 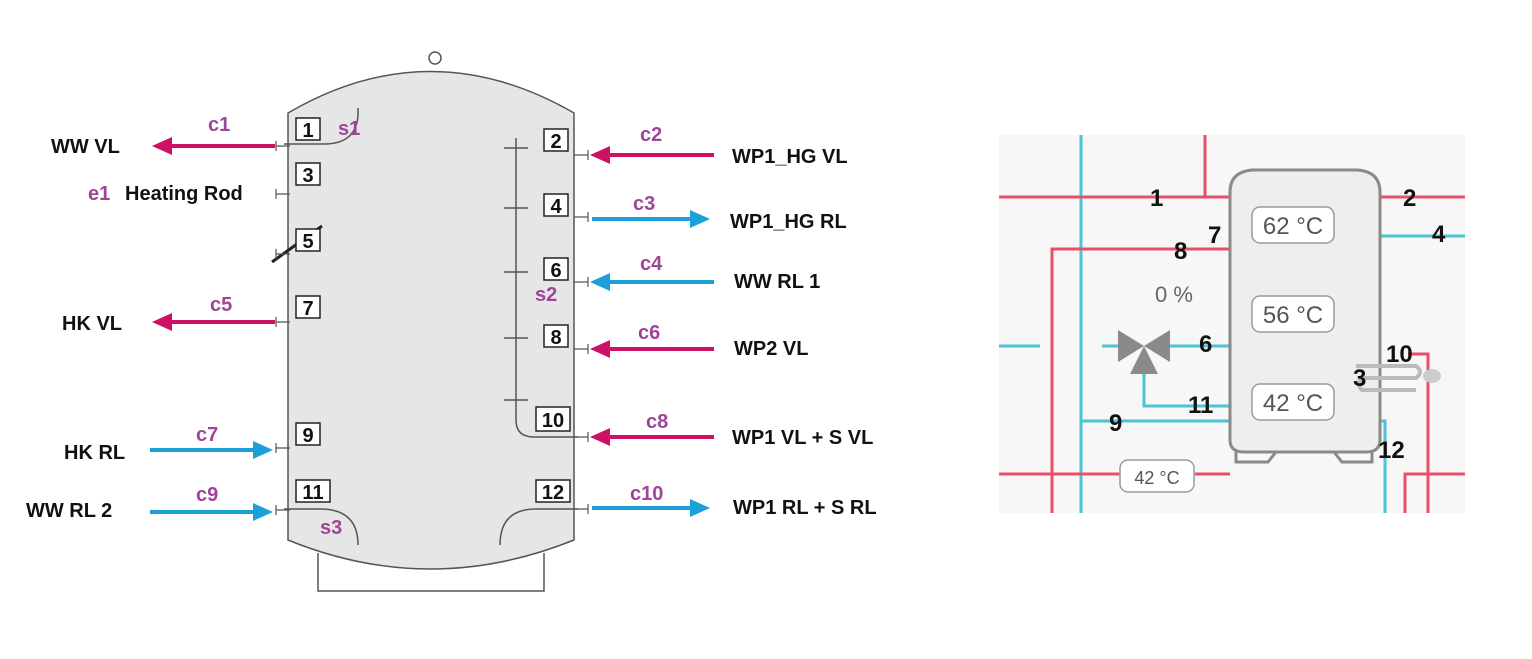 I want to click on label-ww-rl-2: WW RL 2, so click(x=69, y=511).